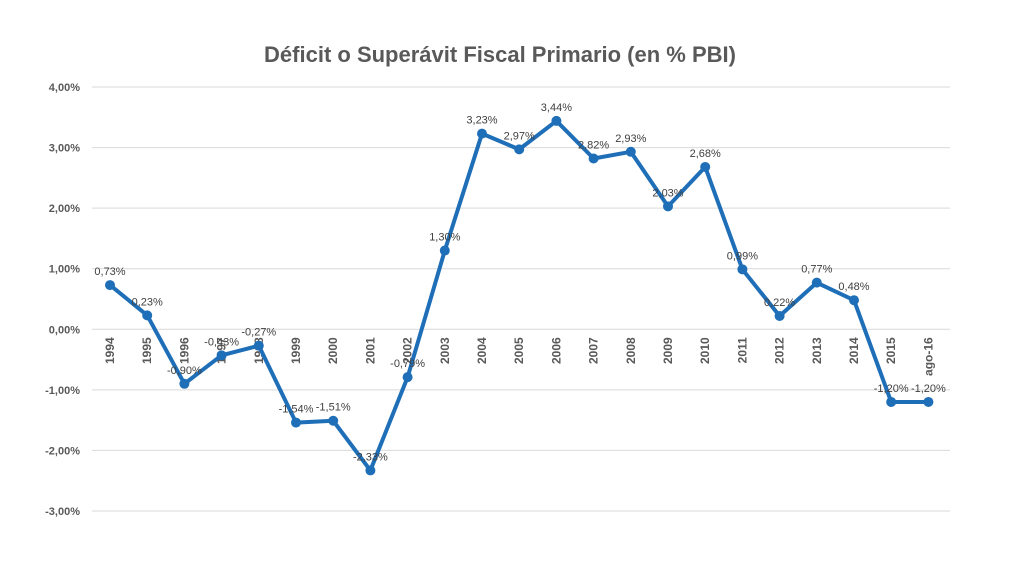 The height and width of the screenshot is (576, 1024). What do you see at coordinates (333, 408) in the screenshot?
I see `data-label: -1,51%` at bounding box center [333, 408].